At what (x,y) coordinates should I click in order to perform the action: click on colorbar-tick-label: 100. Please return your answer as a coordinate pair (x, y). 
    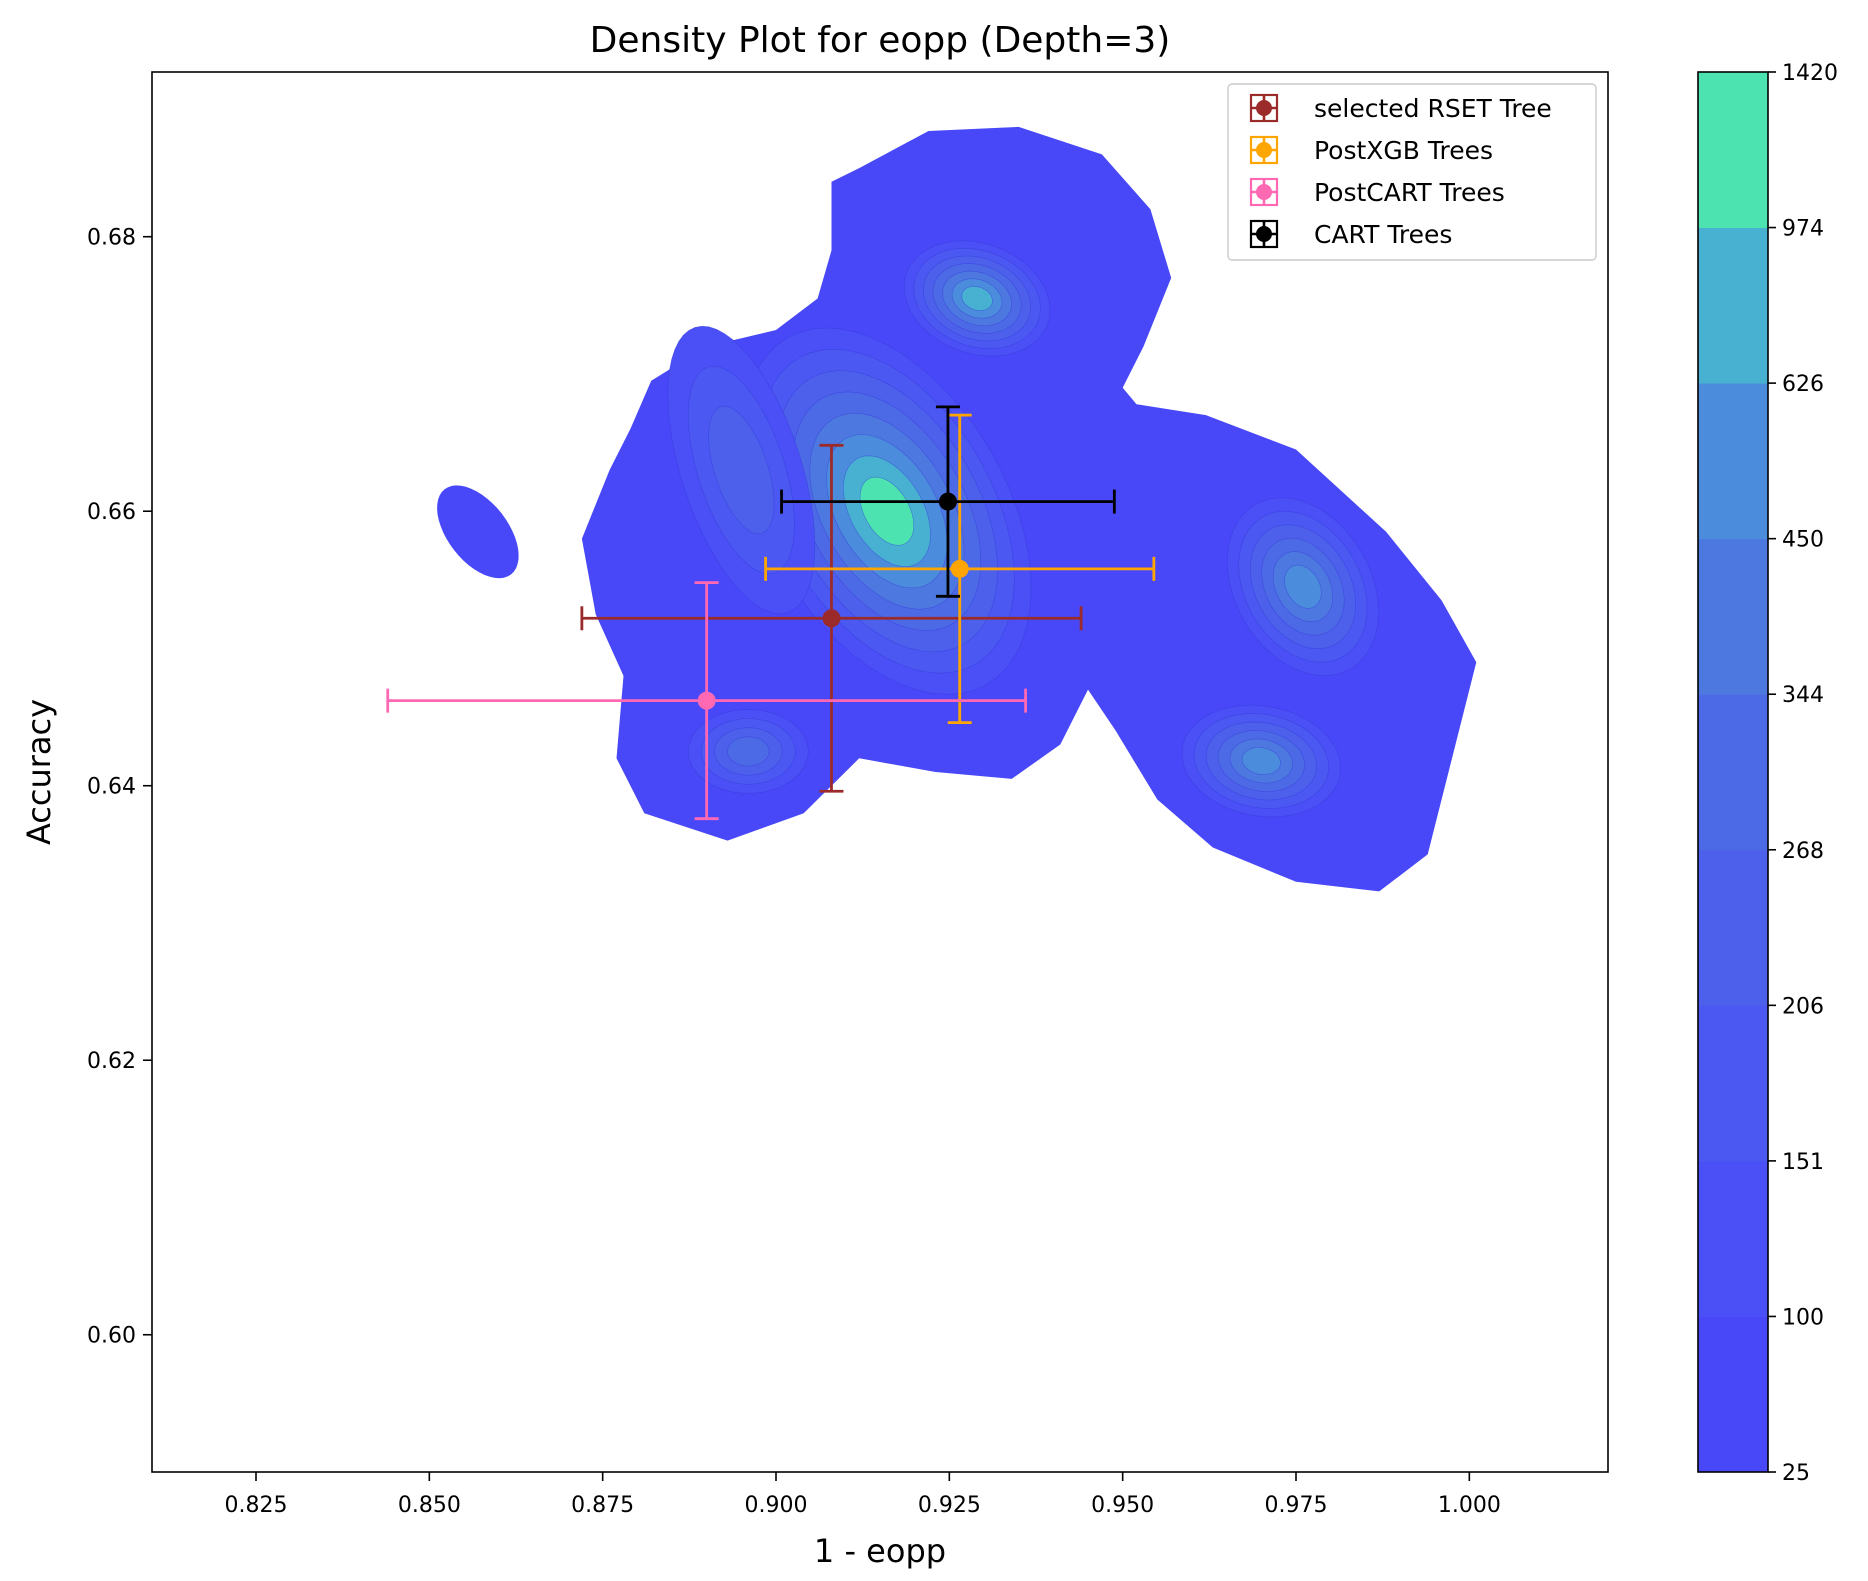
    Looking at the image, I should click on (1803, 1317).